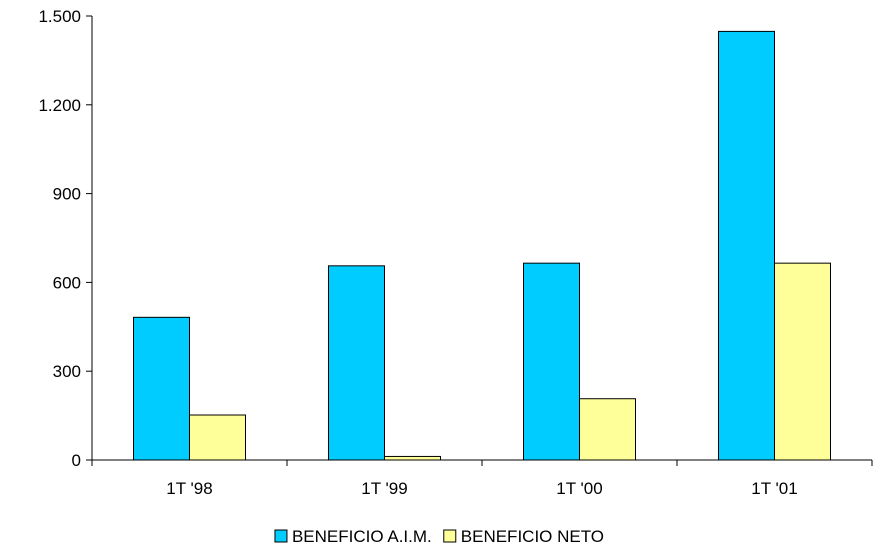 This screenshot has width=879, height=553. Describe the element at coordinates (774, 488) in the screenshot. I see `x-tick-label: 1T '01` at that location.